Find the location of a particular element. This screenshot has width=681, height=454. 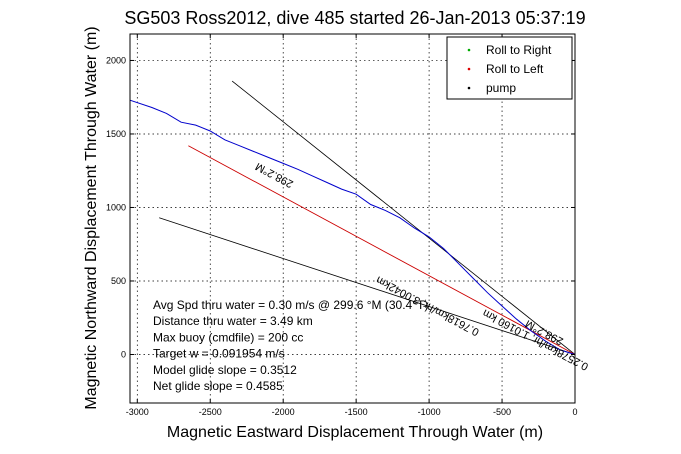

track-annotation: 0.2578km/hr, 1.0160 km is located at coordinates (536, 339).